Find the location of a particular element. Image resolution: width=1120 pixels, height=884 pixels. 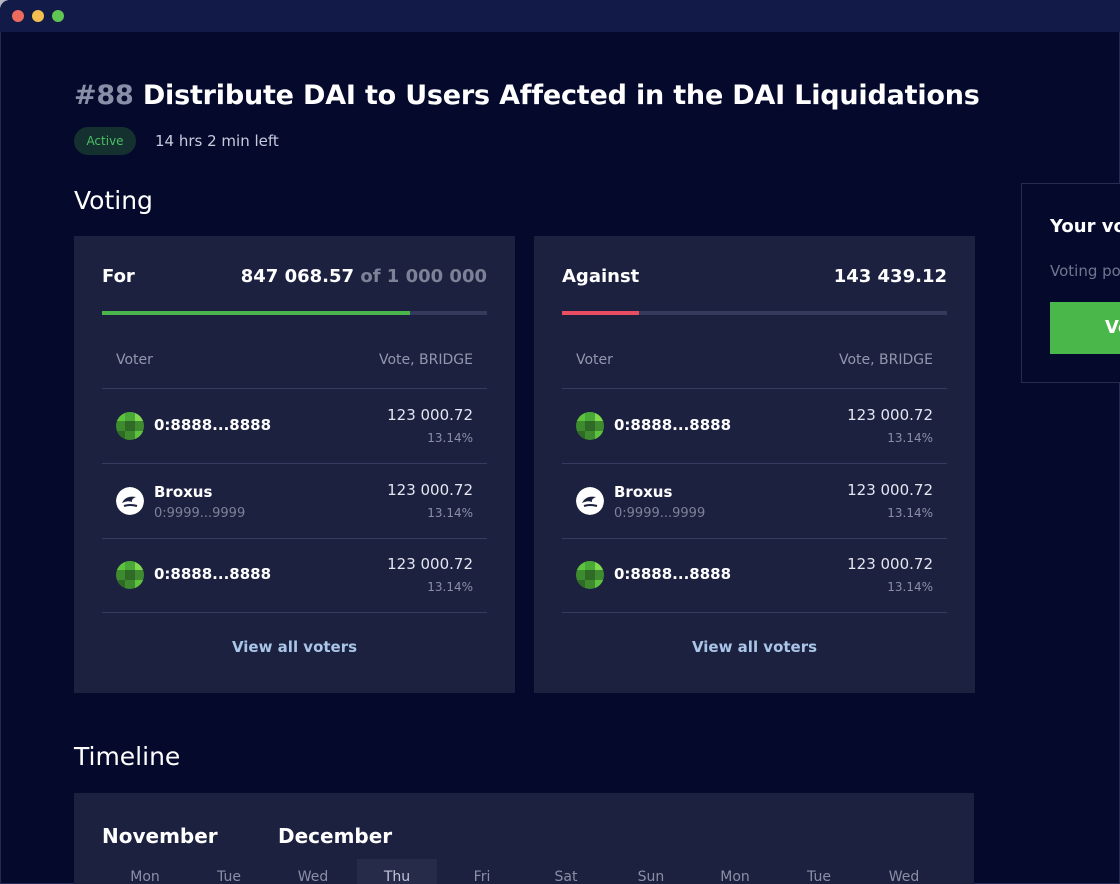

votes-for-label: For is located at coordinates (118, 276).